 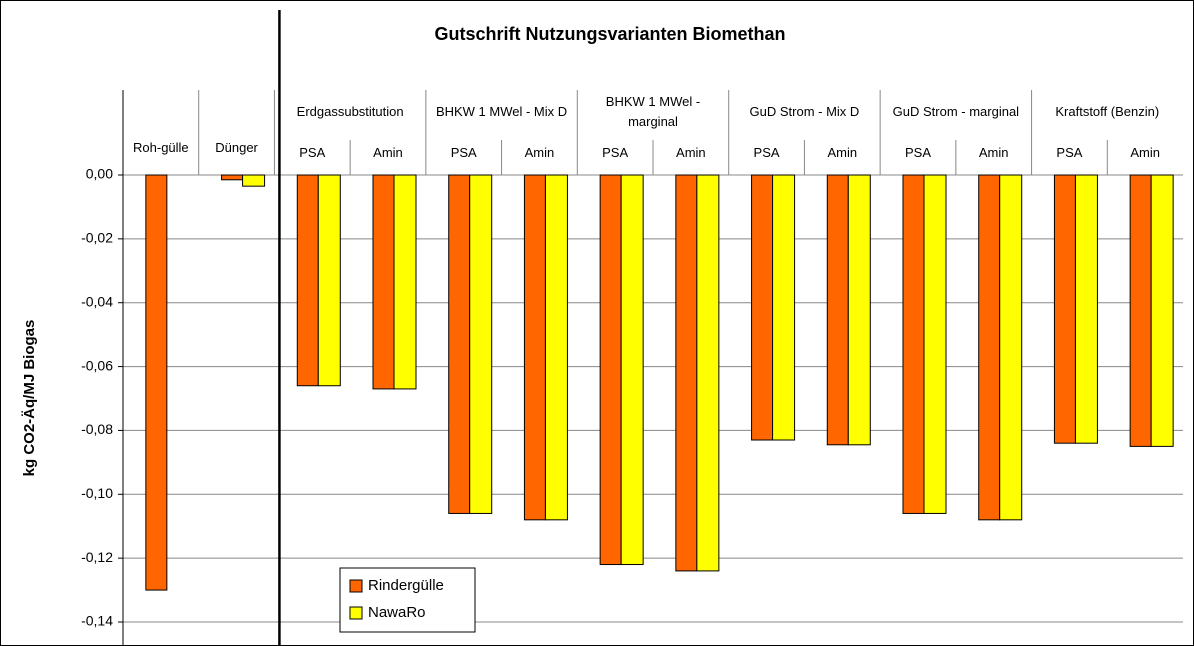 I want to click on y-tick-label: -0,12, so click(x=97, y=557).